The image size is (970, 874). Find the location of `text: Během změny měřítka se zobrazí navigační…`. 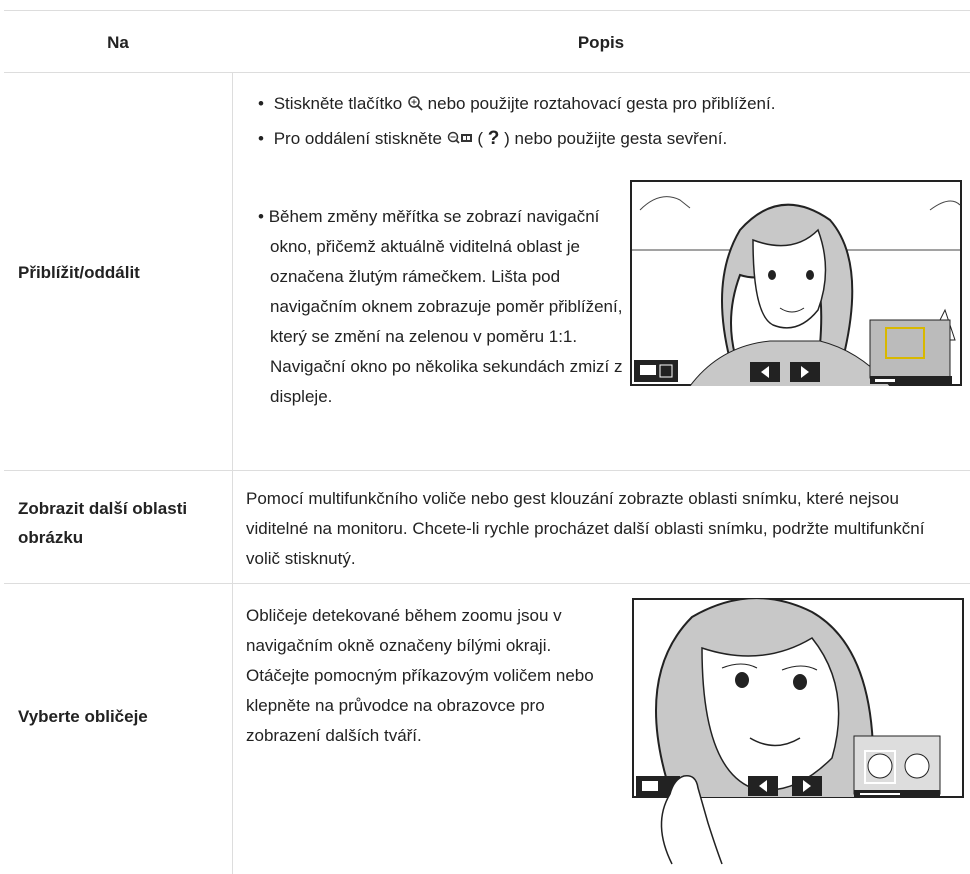

text: Během změny měřítka se zobrazí navigační… is located at coordinates (445, 306).